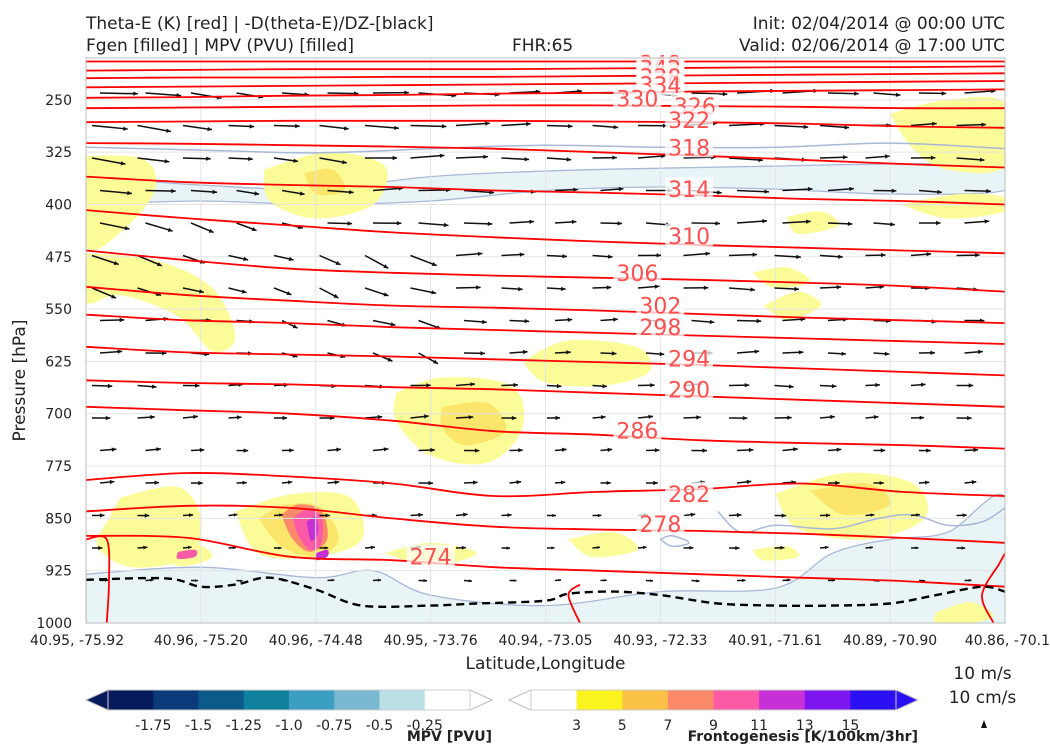  I want to click on mpv-colorbar-tick-1: -1.5, so click(198, 726).